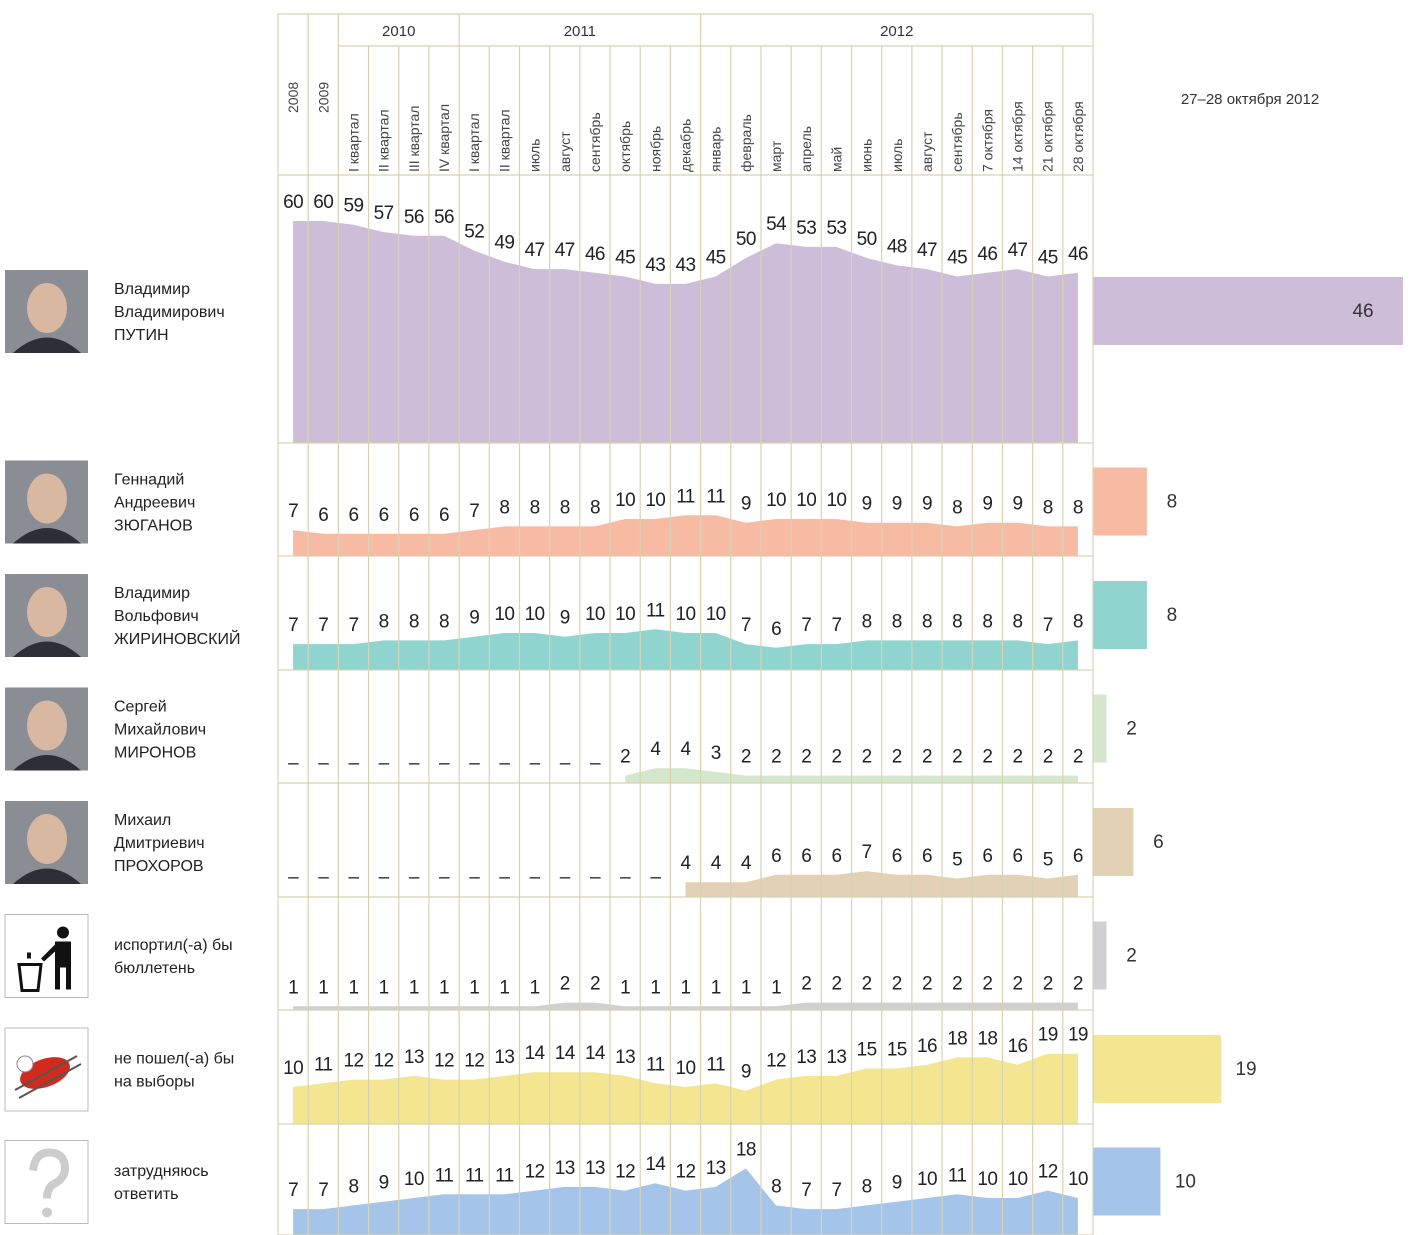 This screenshot has height=1235, width=1411. Describe the element at coordinates (580, 31) in the screenshot. I see `year-label: 2011` at that location.